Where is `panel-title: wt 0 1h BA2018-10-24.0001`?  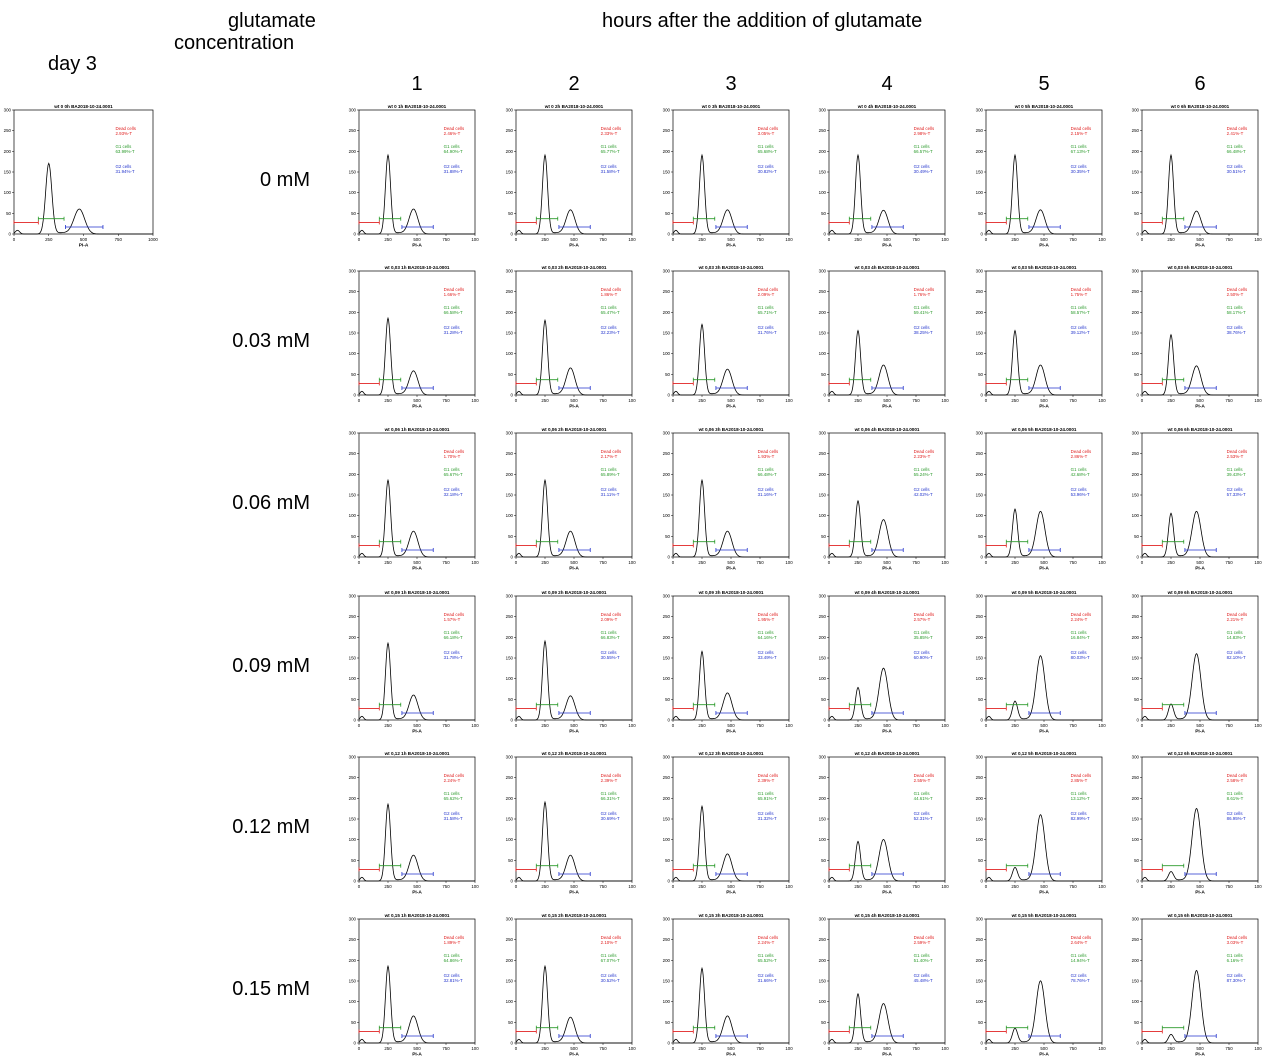 panel-title: wt 0 1h BA2018-10-24.0001 is located at coordinates (417, 106).